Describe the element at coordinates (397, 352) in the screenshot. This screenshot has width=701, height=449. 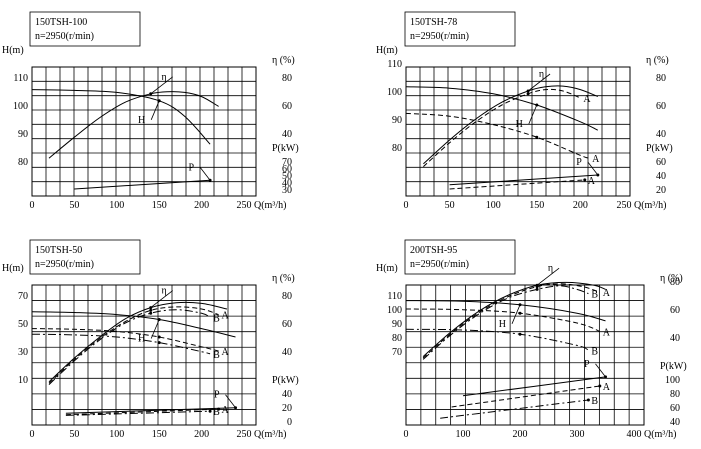
I see `h-tick-label: 70` at that location.